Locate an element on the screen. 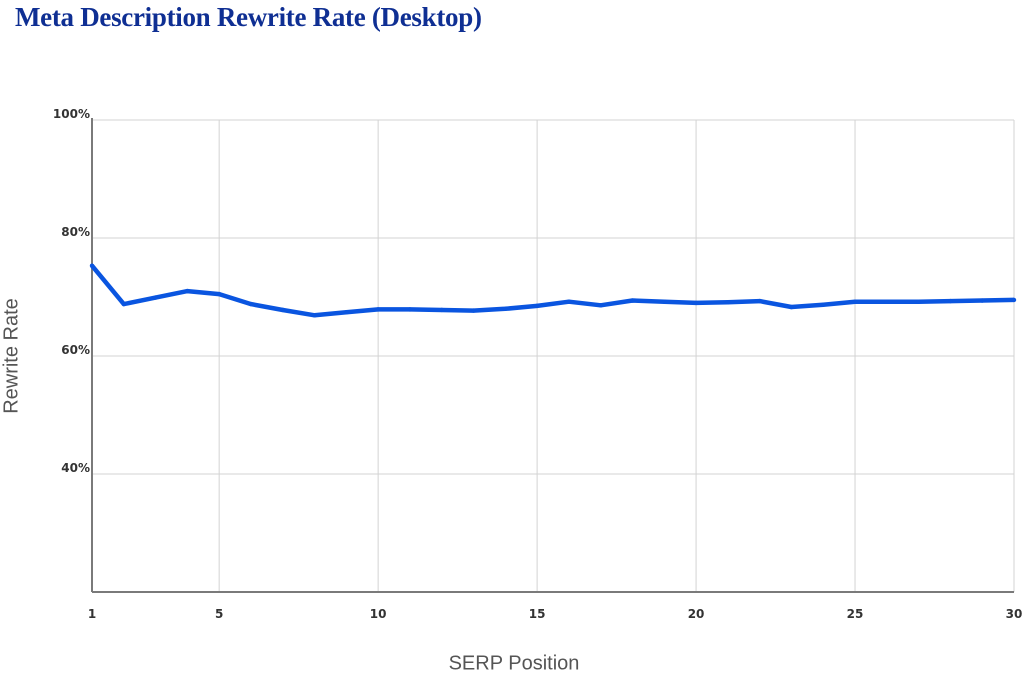 This screenshot has width=1024, height=678. x-tick-label-30: 30 is located at coordinates (1014, 614).